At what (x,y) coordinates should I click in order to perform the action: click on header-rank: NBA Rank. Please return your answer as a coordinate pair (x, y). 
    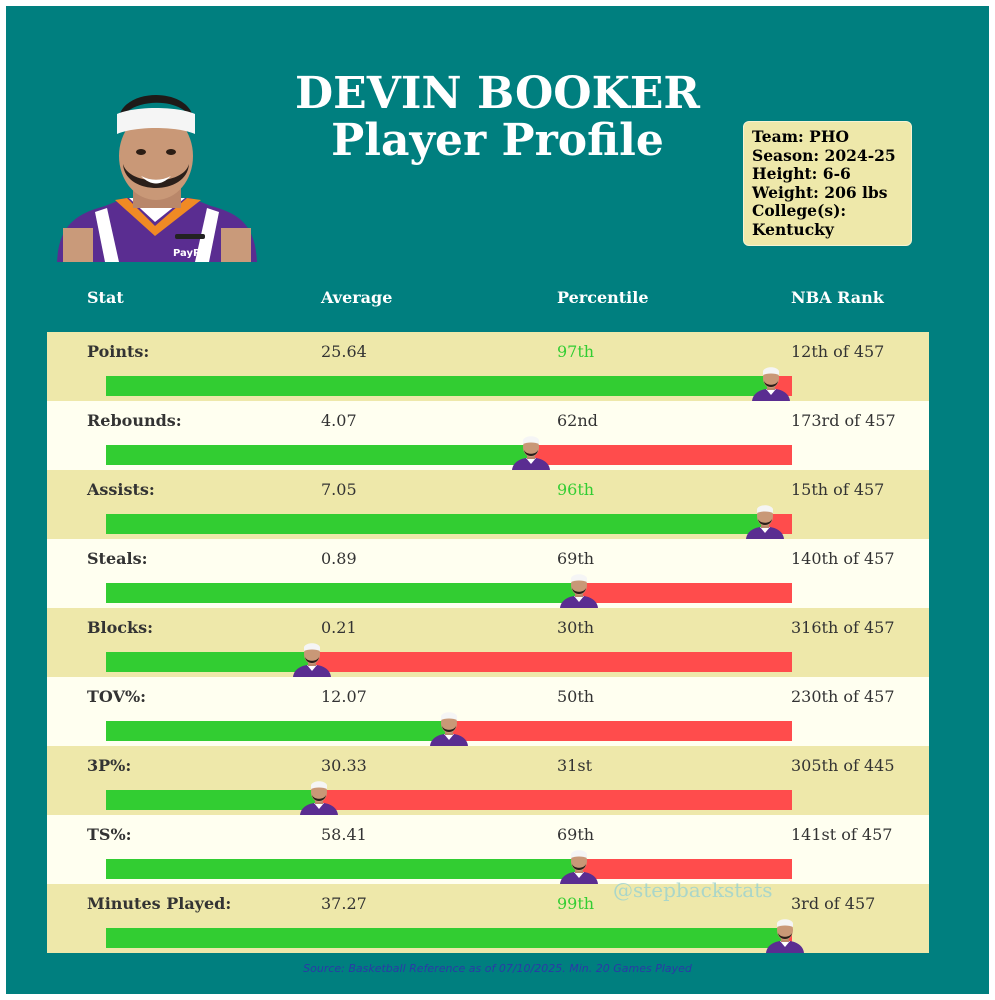
    Looking at the image, I should click on (837, 297).